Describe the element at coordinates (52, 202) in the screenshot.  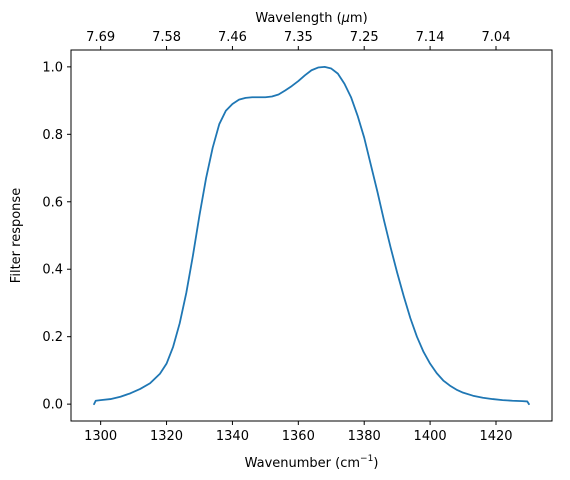
I see `y-tick-label: 0.6` at that location.